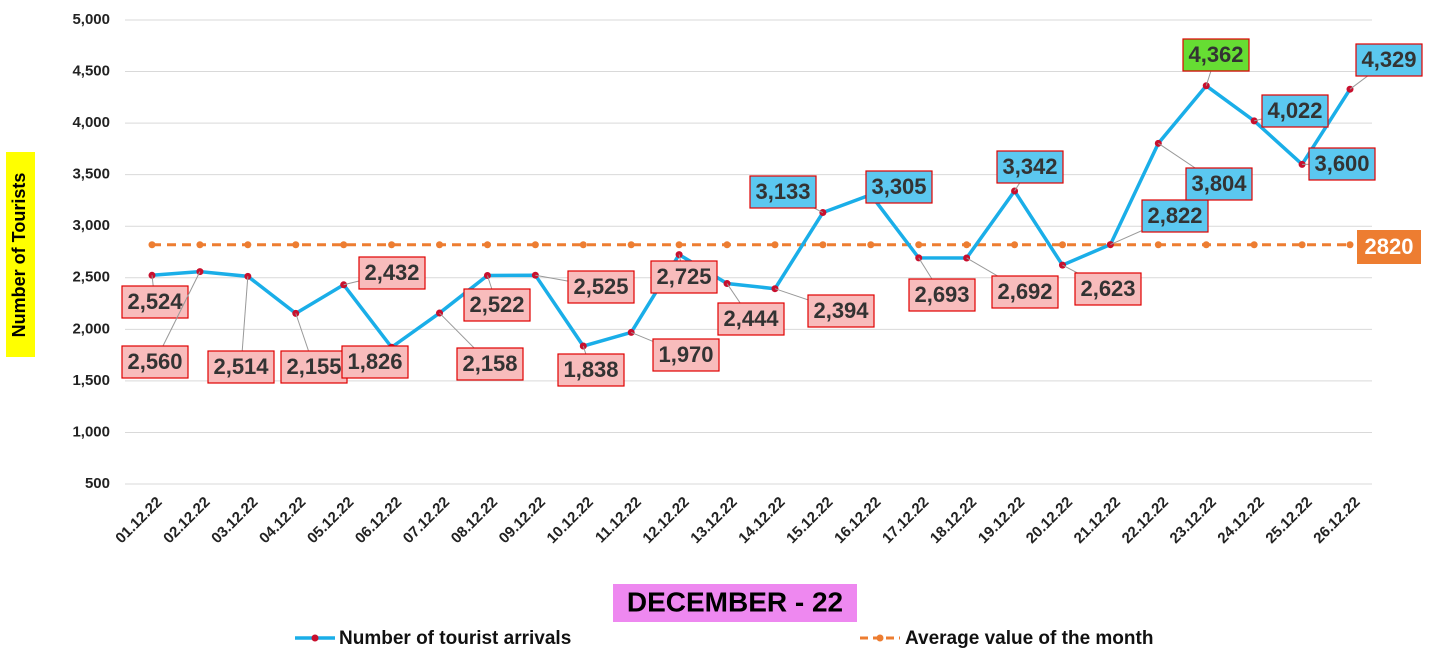 Image resolution: width=1437 pixels, height=652 pixels. I want to click on x-tick-label: 26.12.22, so click(1336, 520).